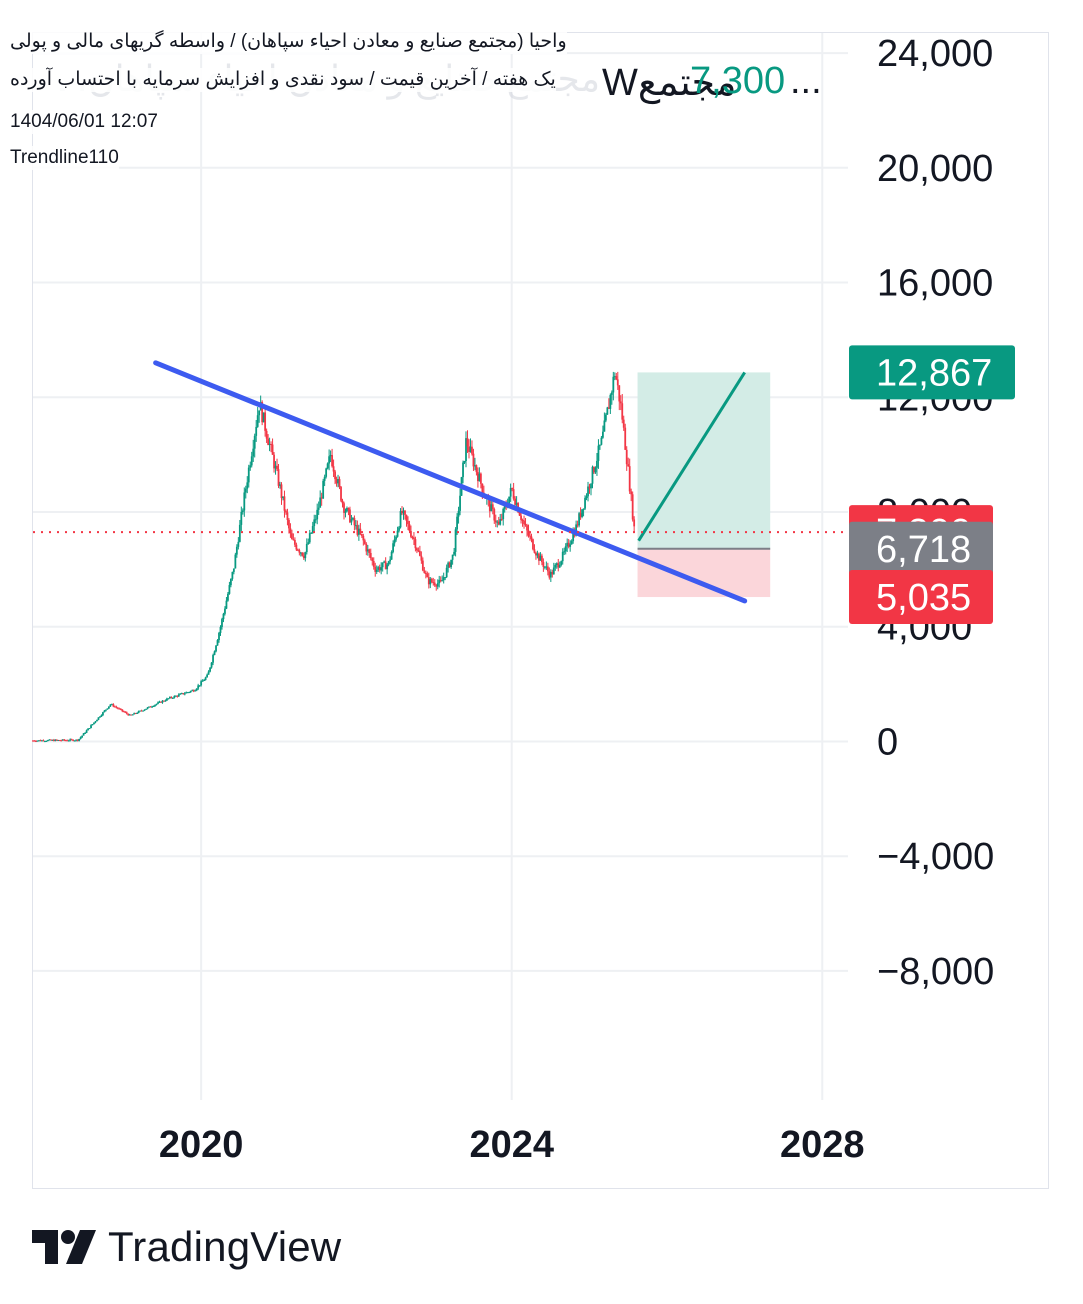 Image resolution: width=1083 pixels, height=1304 pixels. Describe the element at coordinates (669, 83) in the screenshot. I see `ticker-symbol: Wمجتمع` at that location.